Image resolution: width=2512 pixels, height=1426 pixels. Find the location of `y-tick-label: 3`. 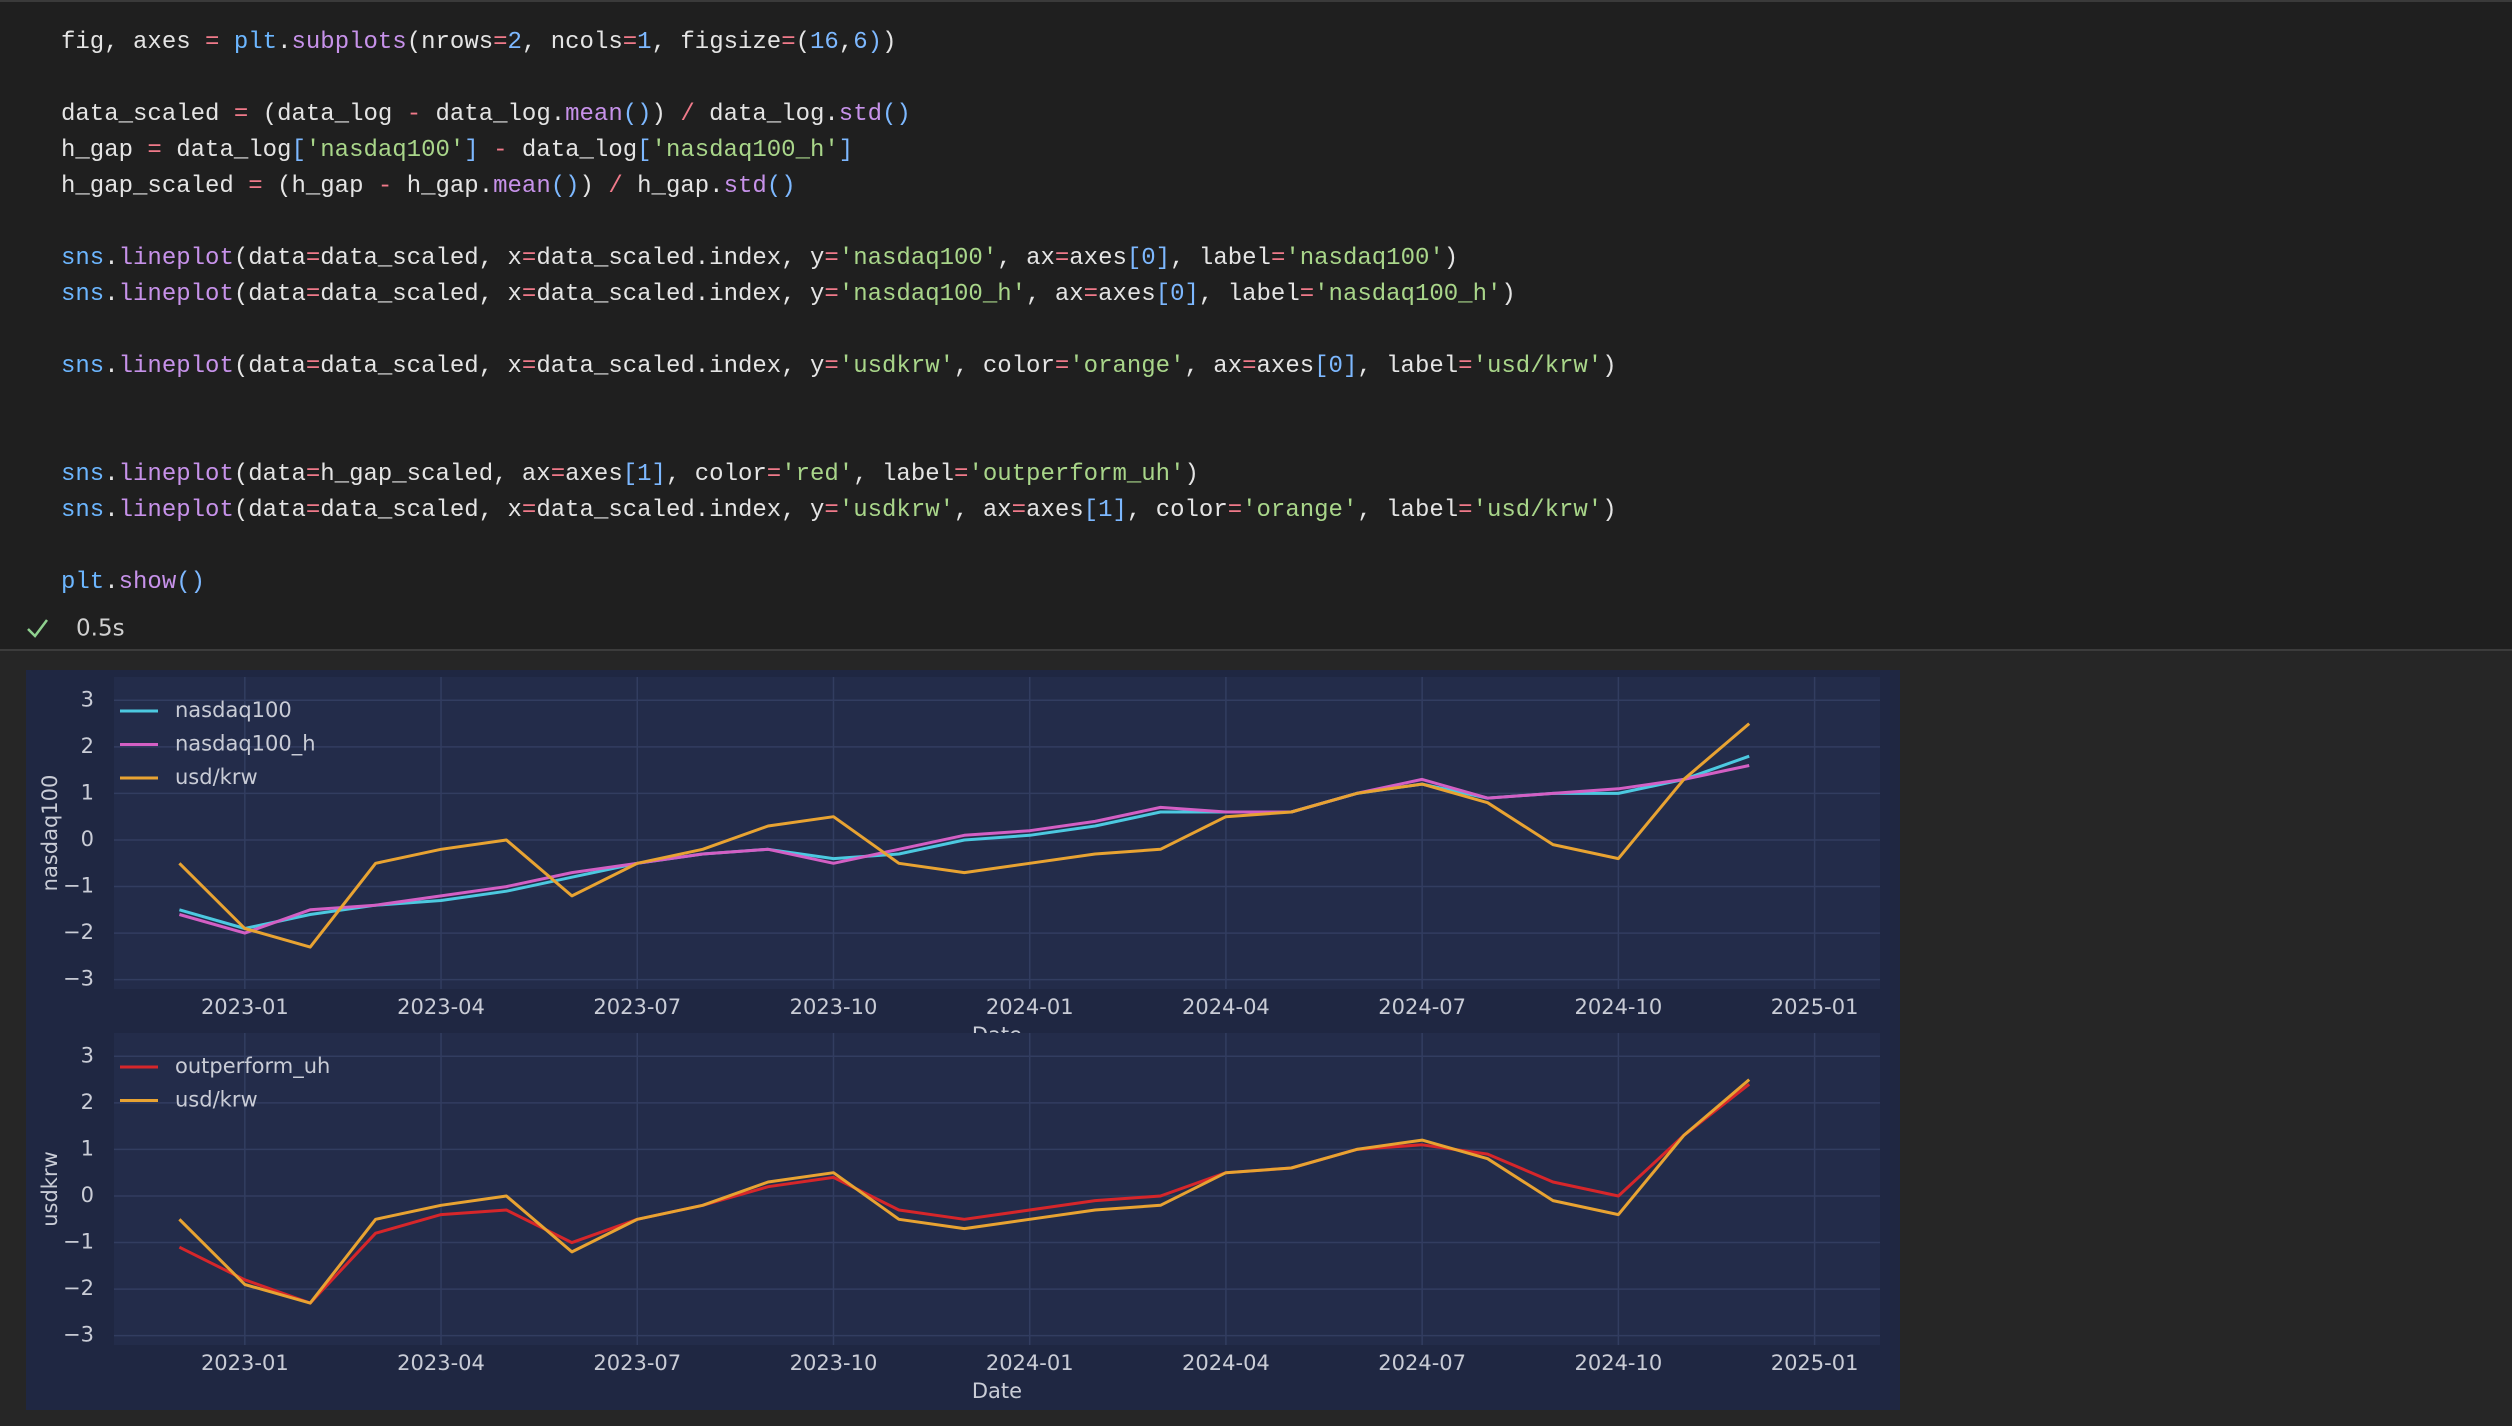

y-tick-label: 3 is located at coordinates (87, 699).